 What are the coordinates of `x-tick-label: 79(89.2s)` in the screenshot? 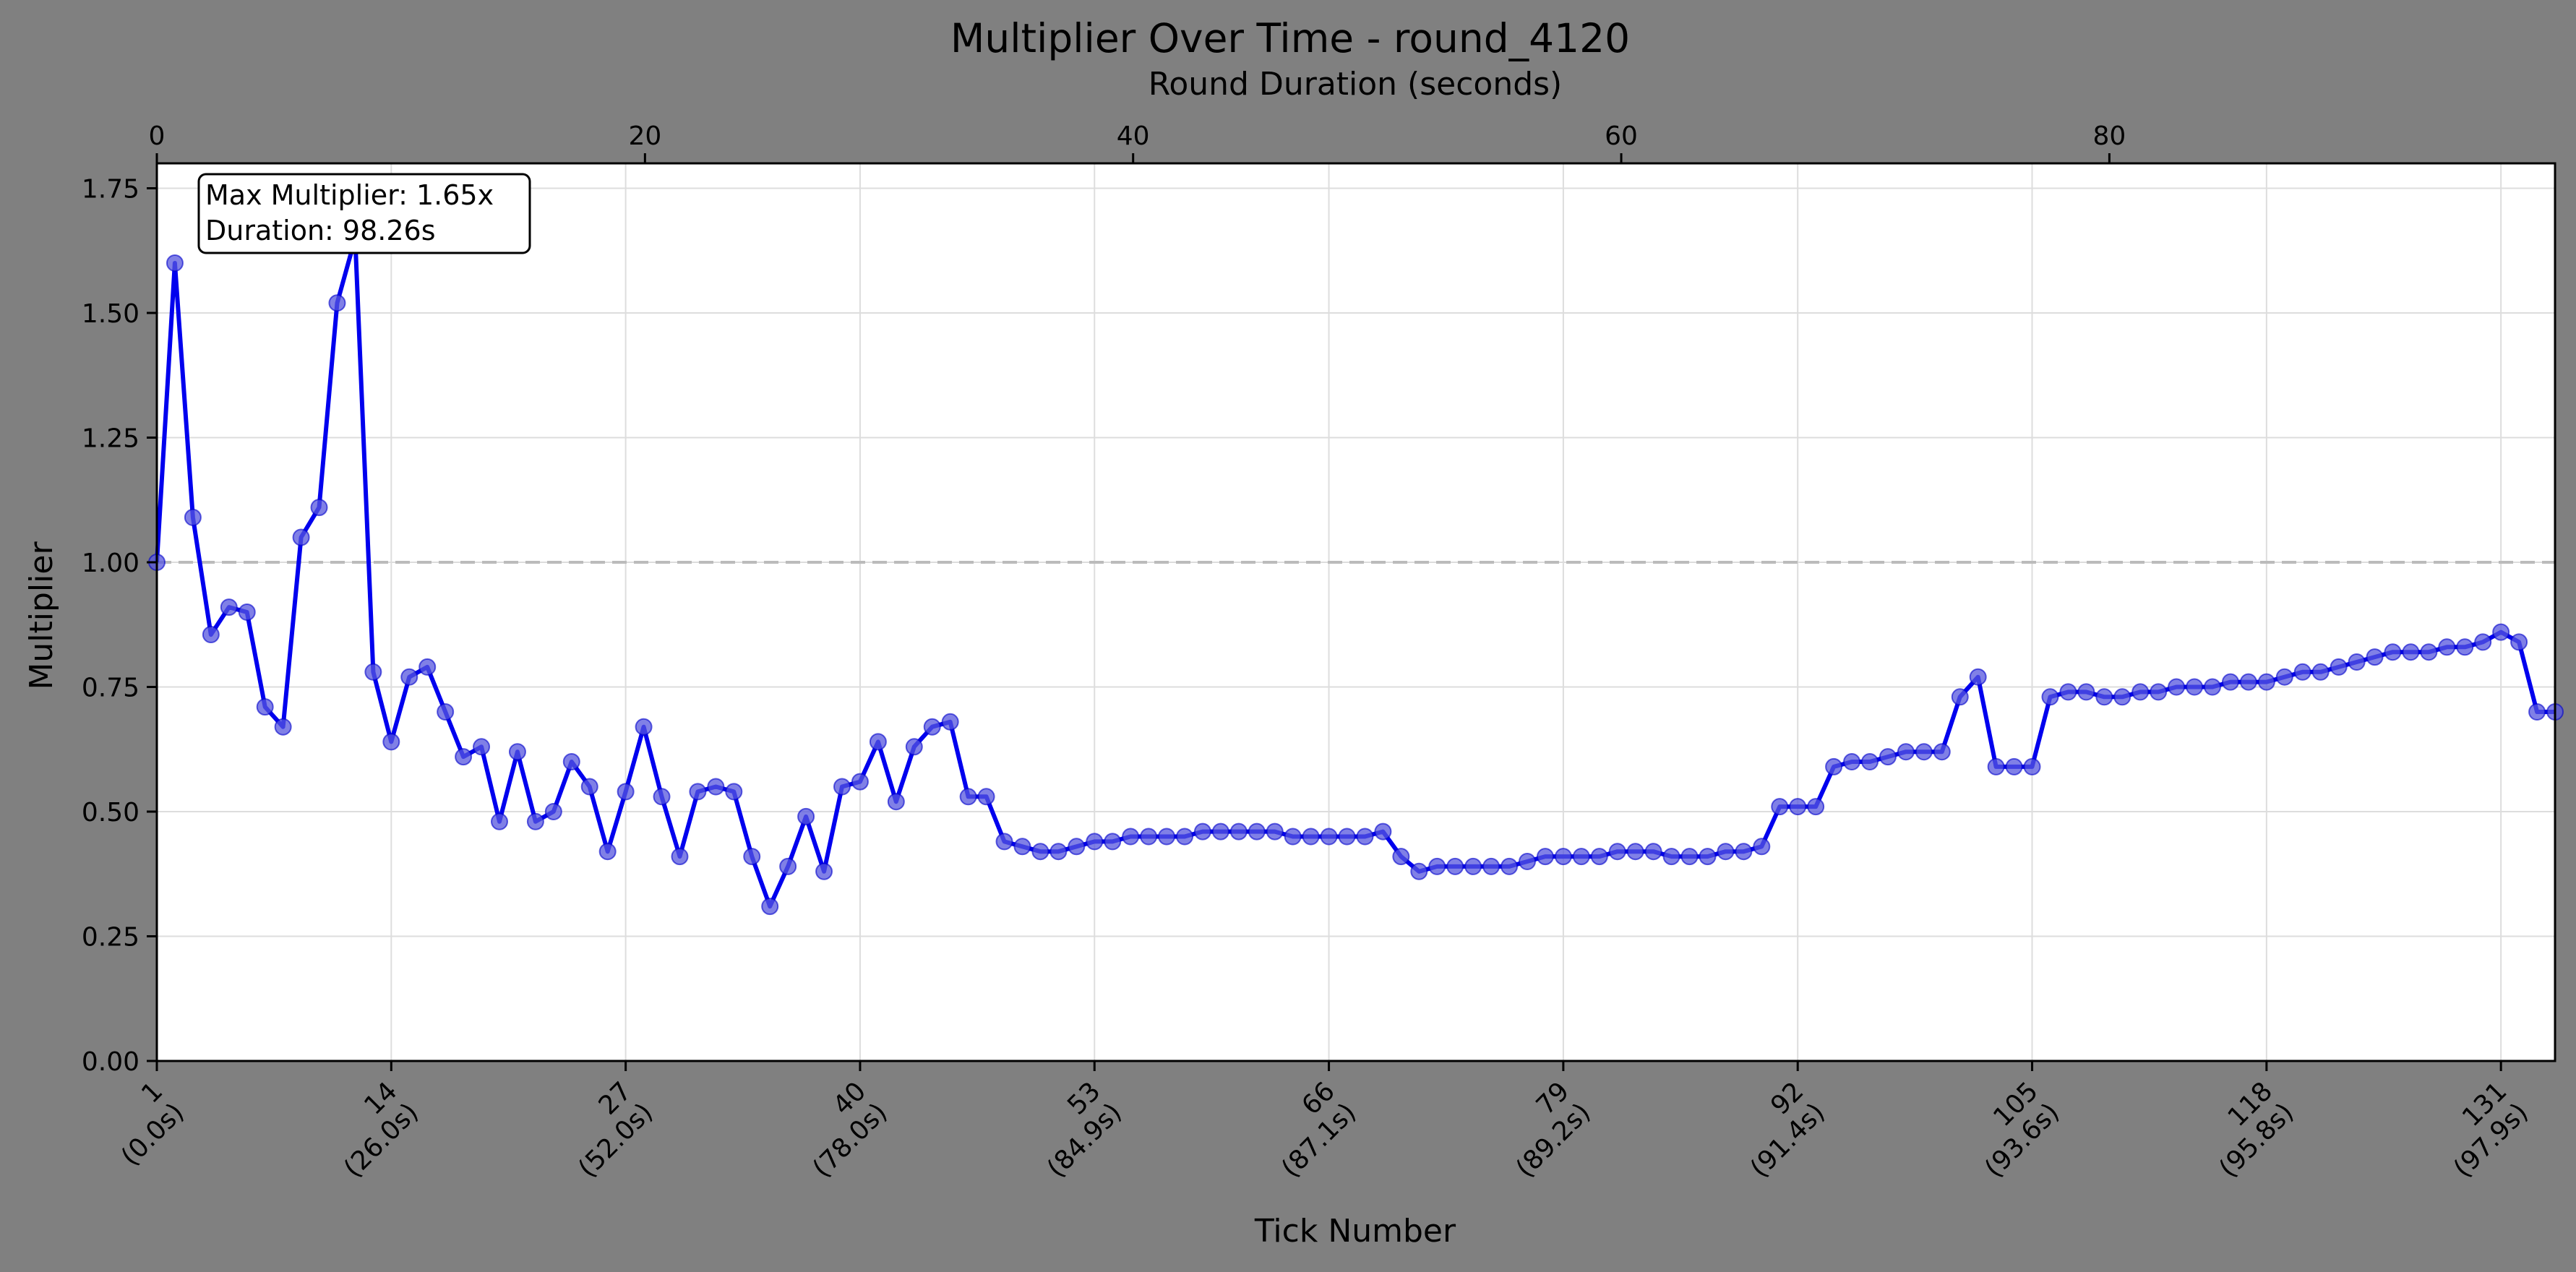 It's located at (1543, 1129).